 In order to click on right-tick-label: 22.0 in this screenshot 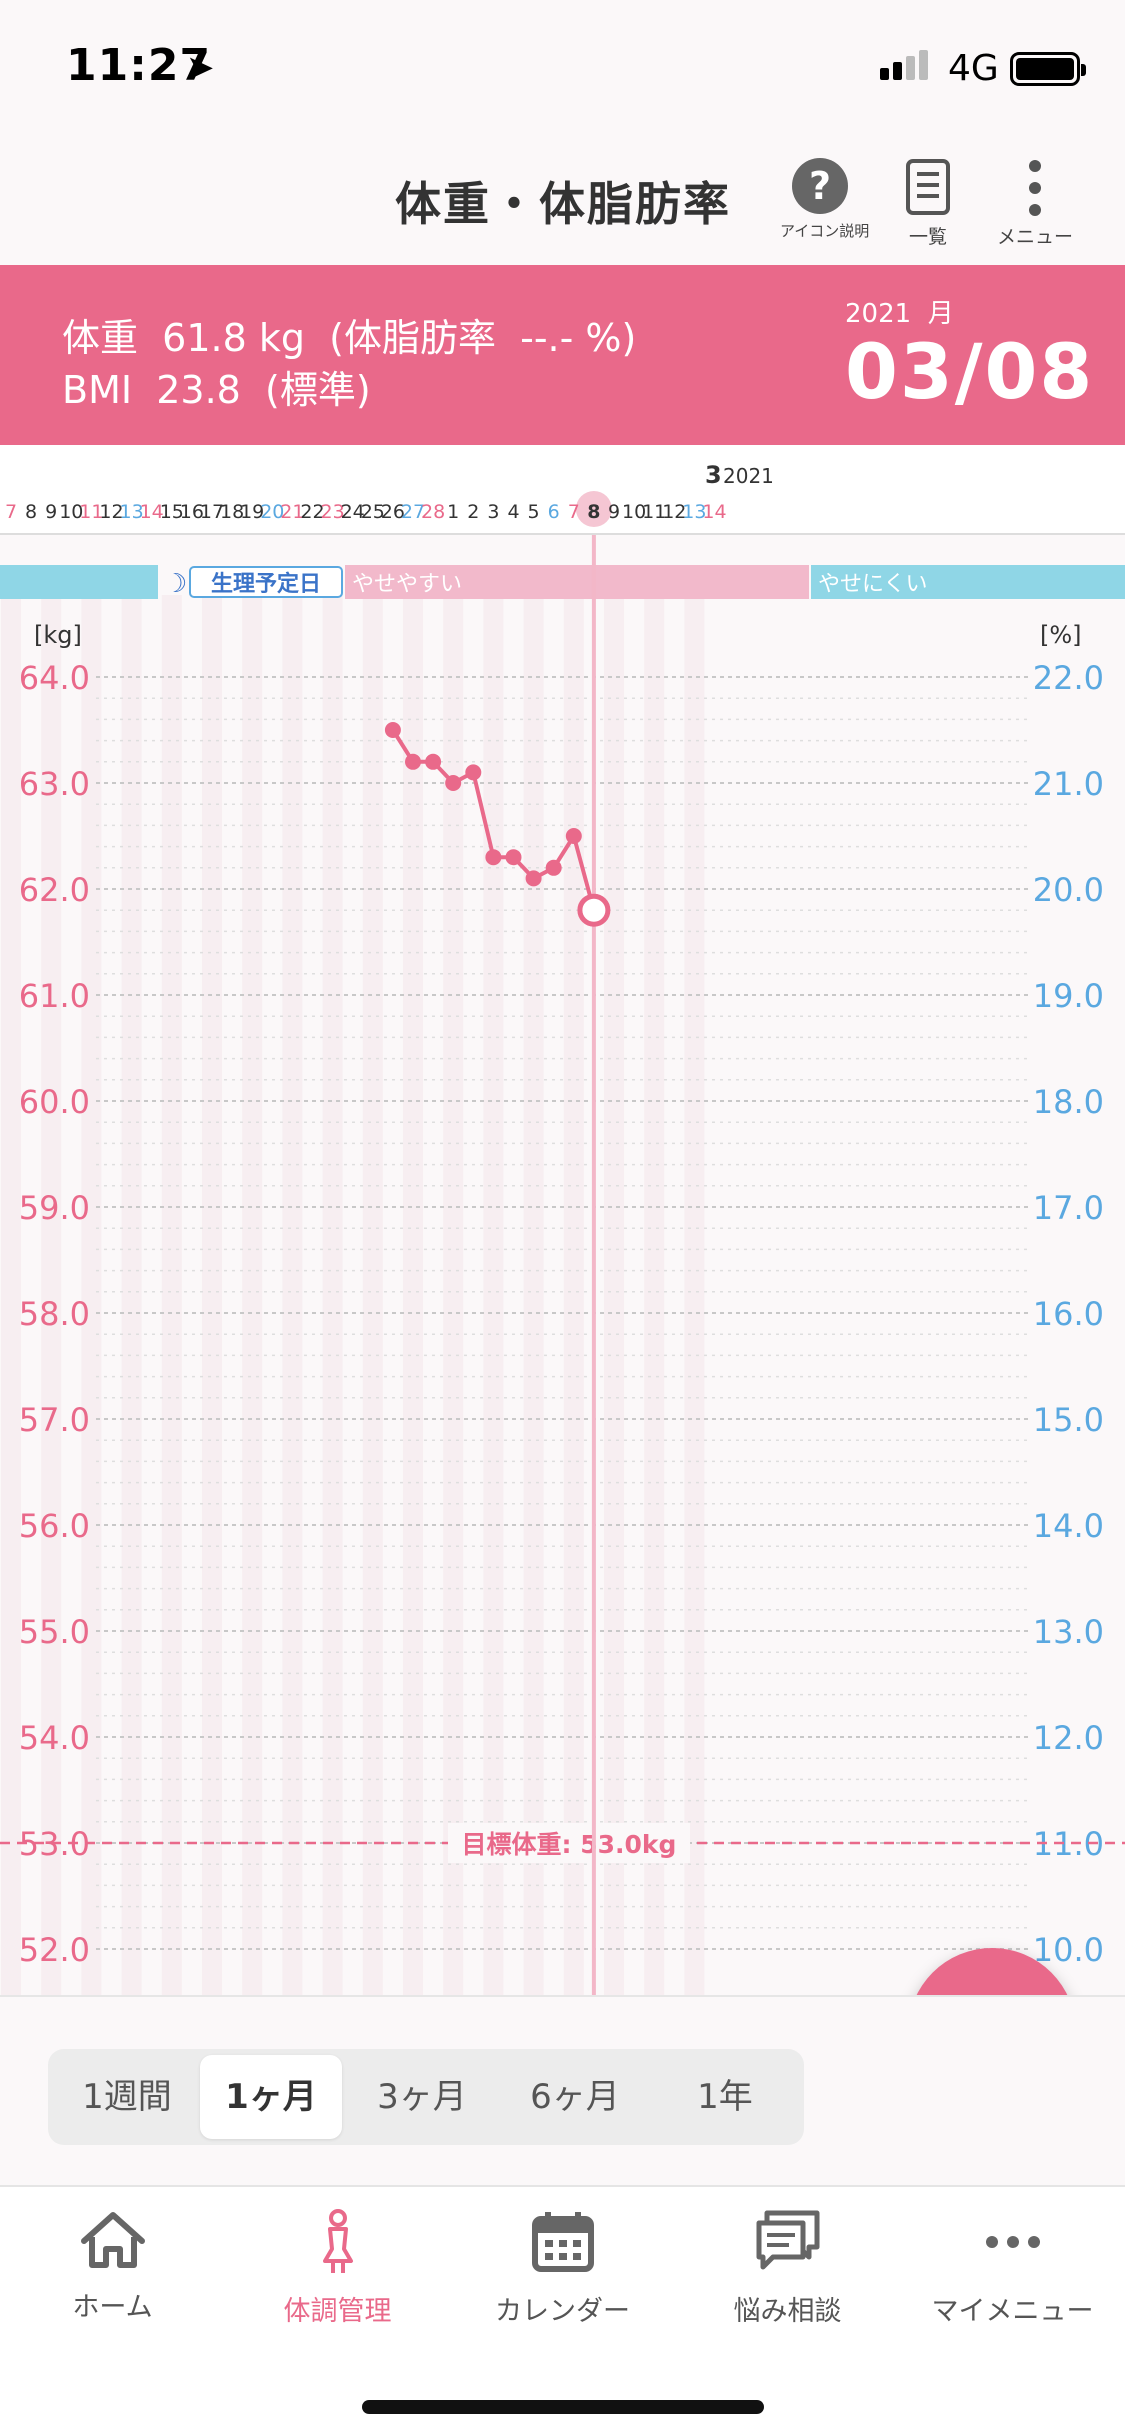, I will do `click(1068, 678)`.